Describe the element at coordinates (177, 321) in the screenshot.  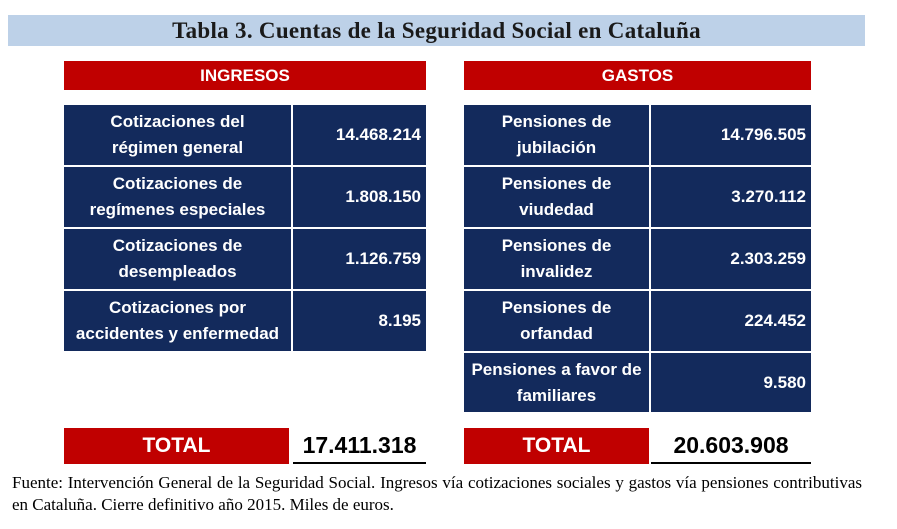
I see `ingresos-row-label: Cotizaciones por accidentes y enfermedad` at that location.